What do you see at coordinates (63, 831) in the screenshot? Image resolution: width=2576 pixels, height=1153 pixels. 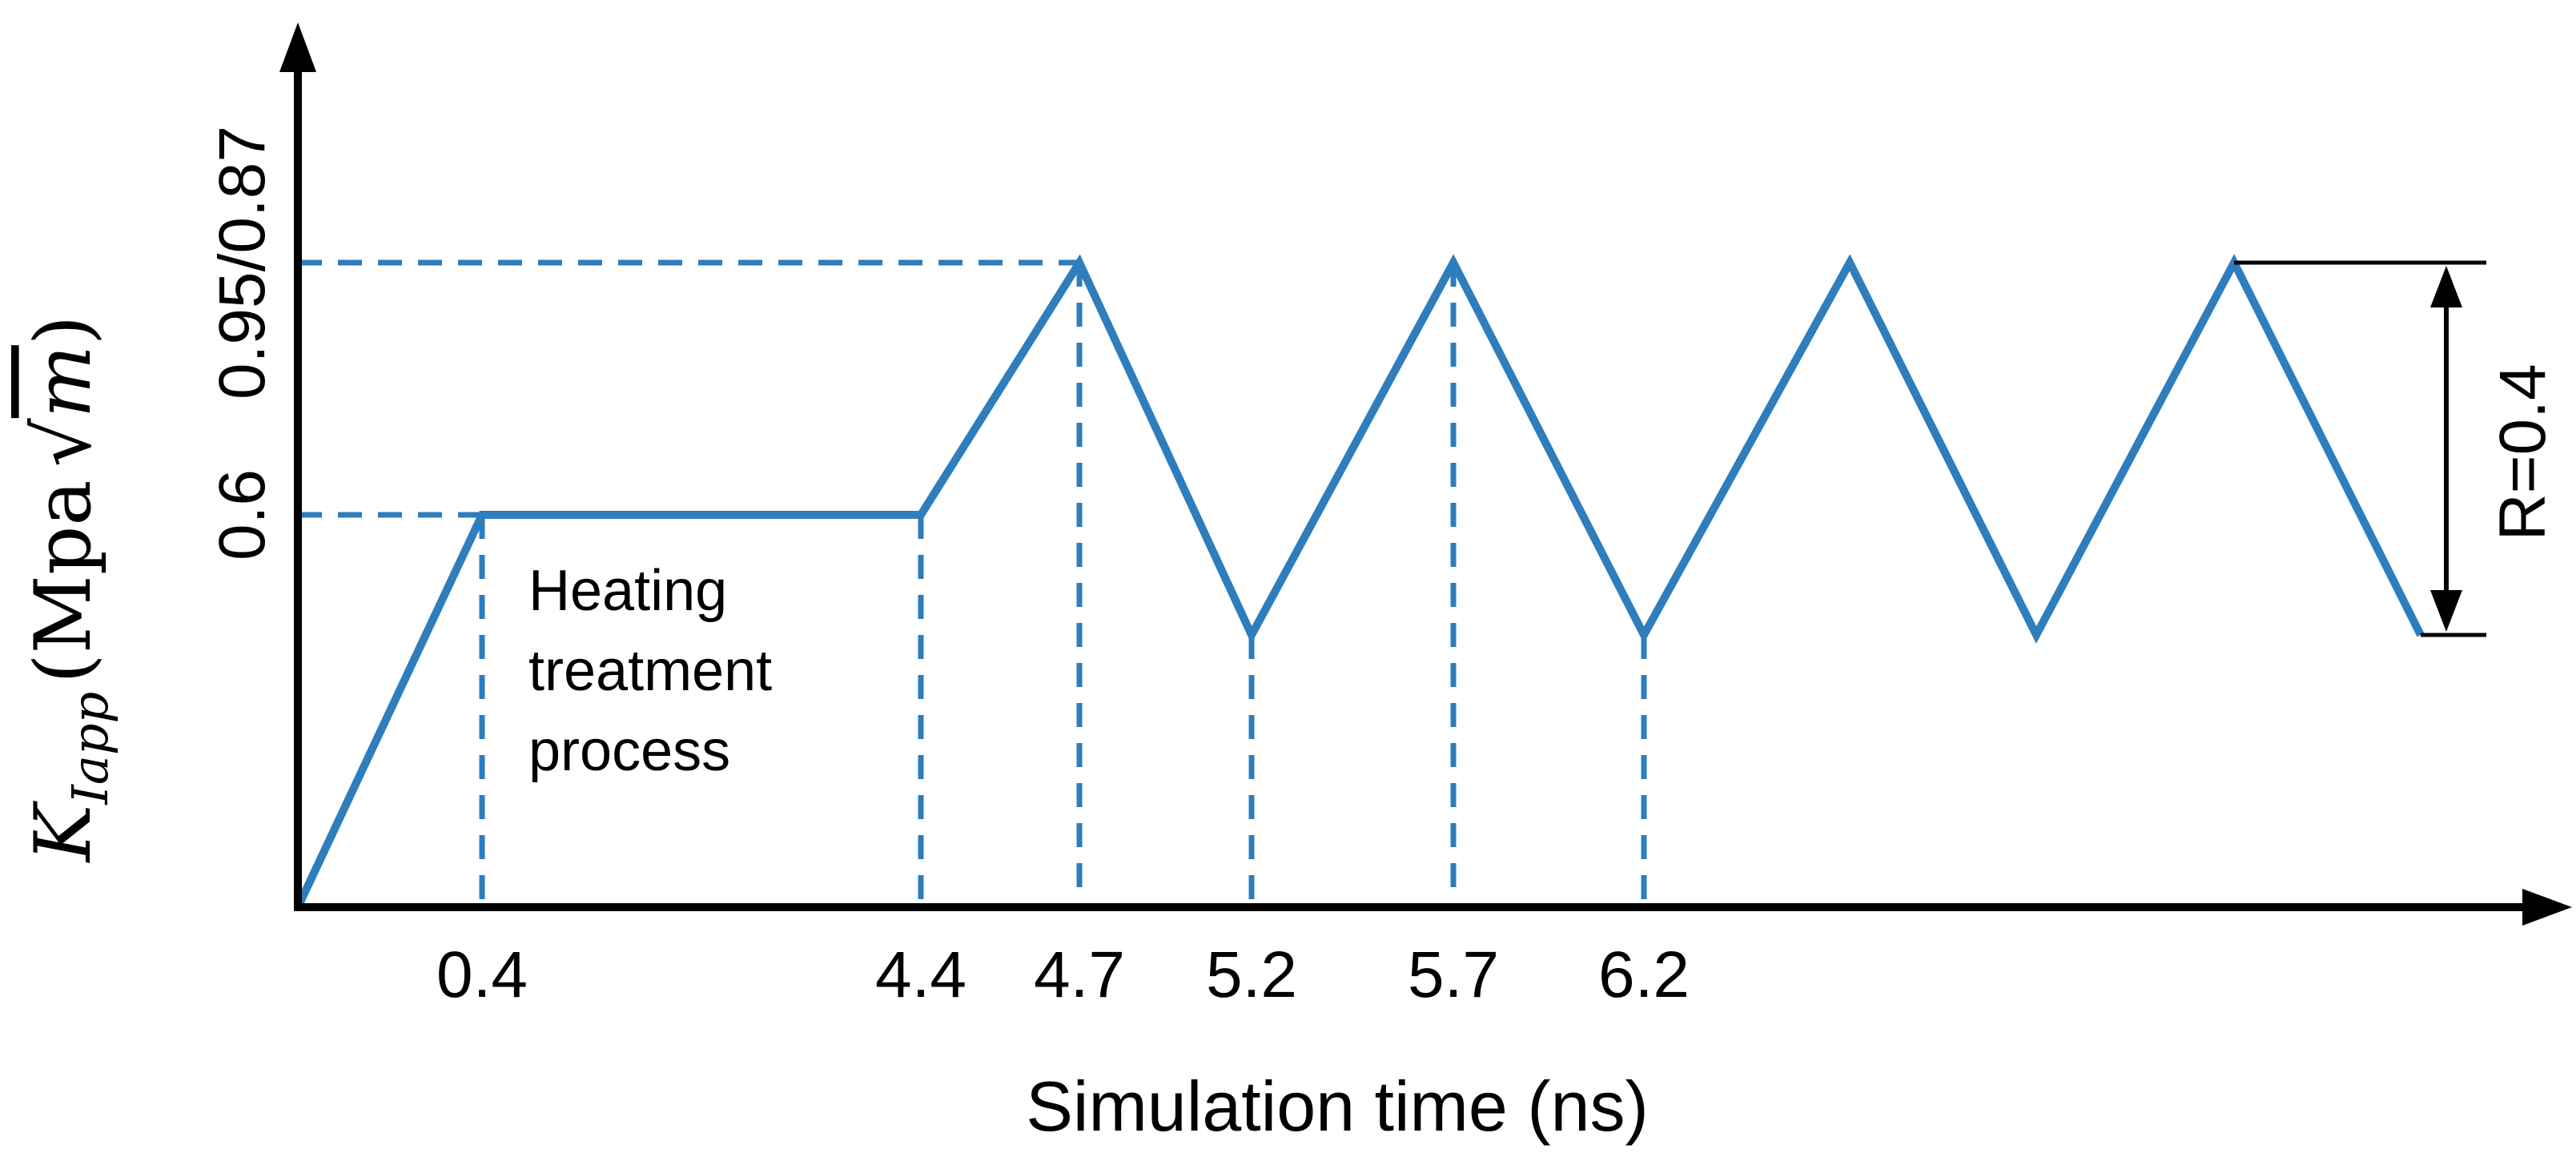 I see `y-axis-symbol: K` at bounding box center [63, 831].